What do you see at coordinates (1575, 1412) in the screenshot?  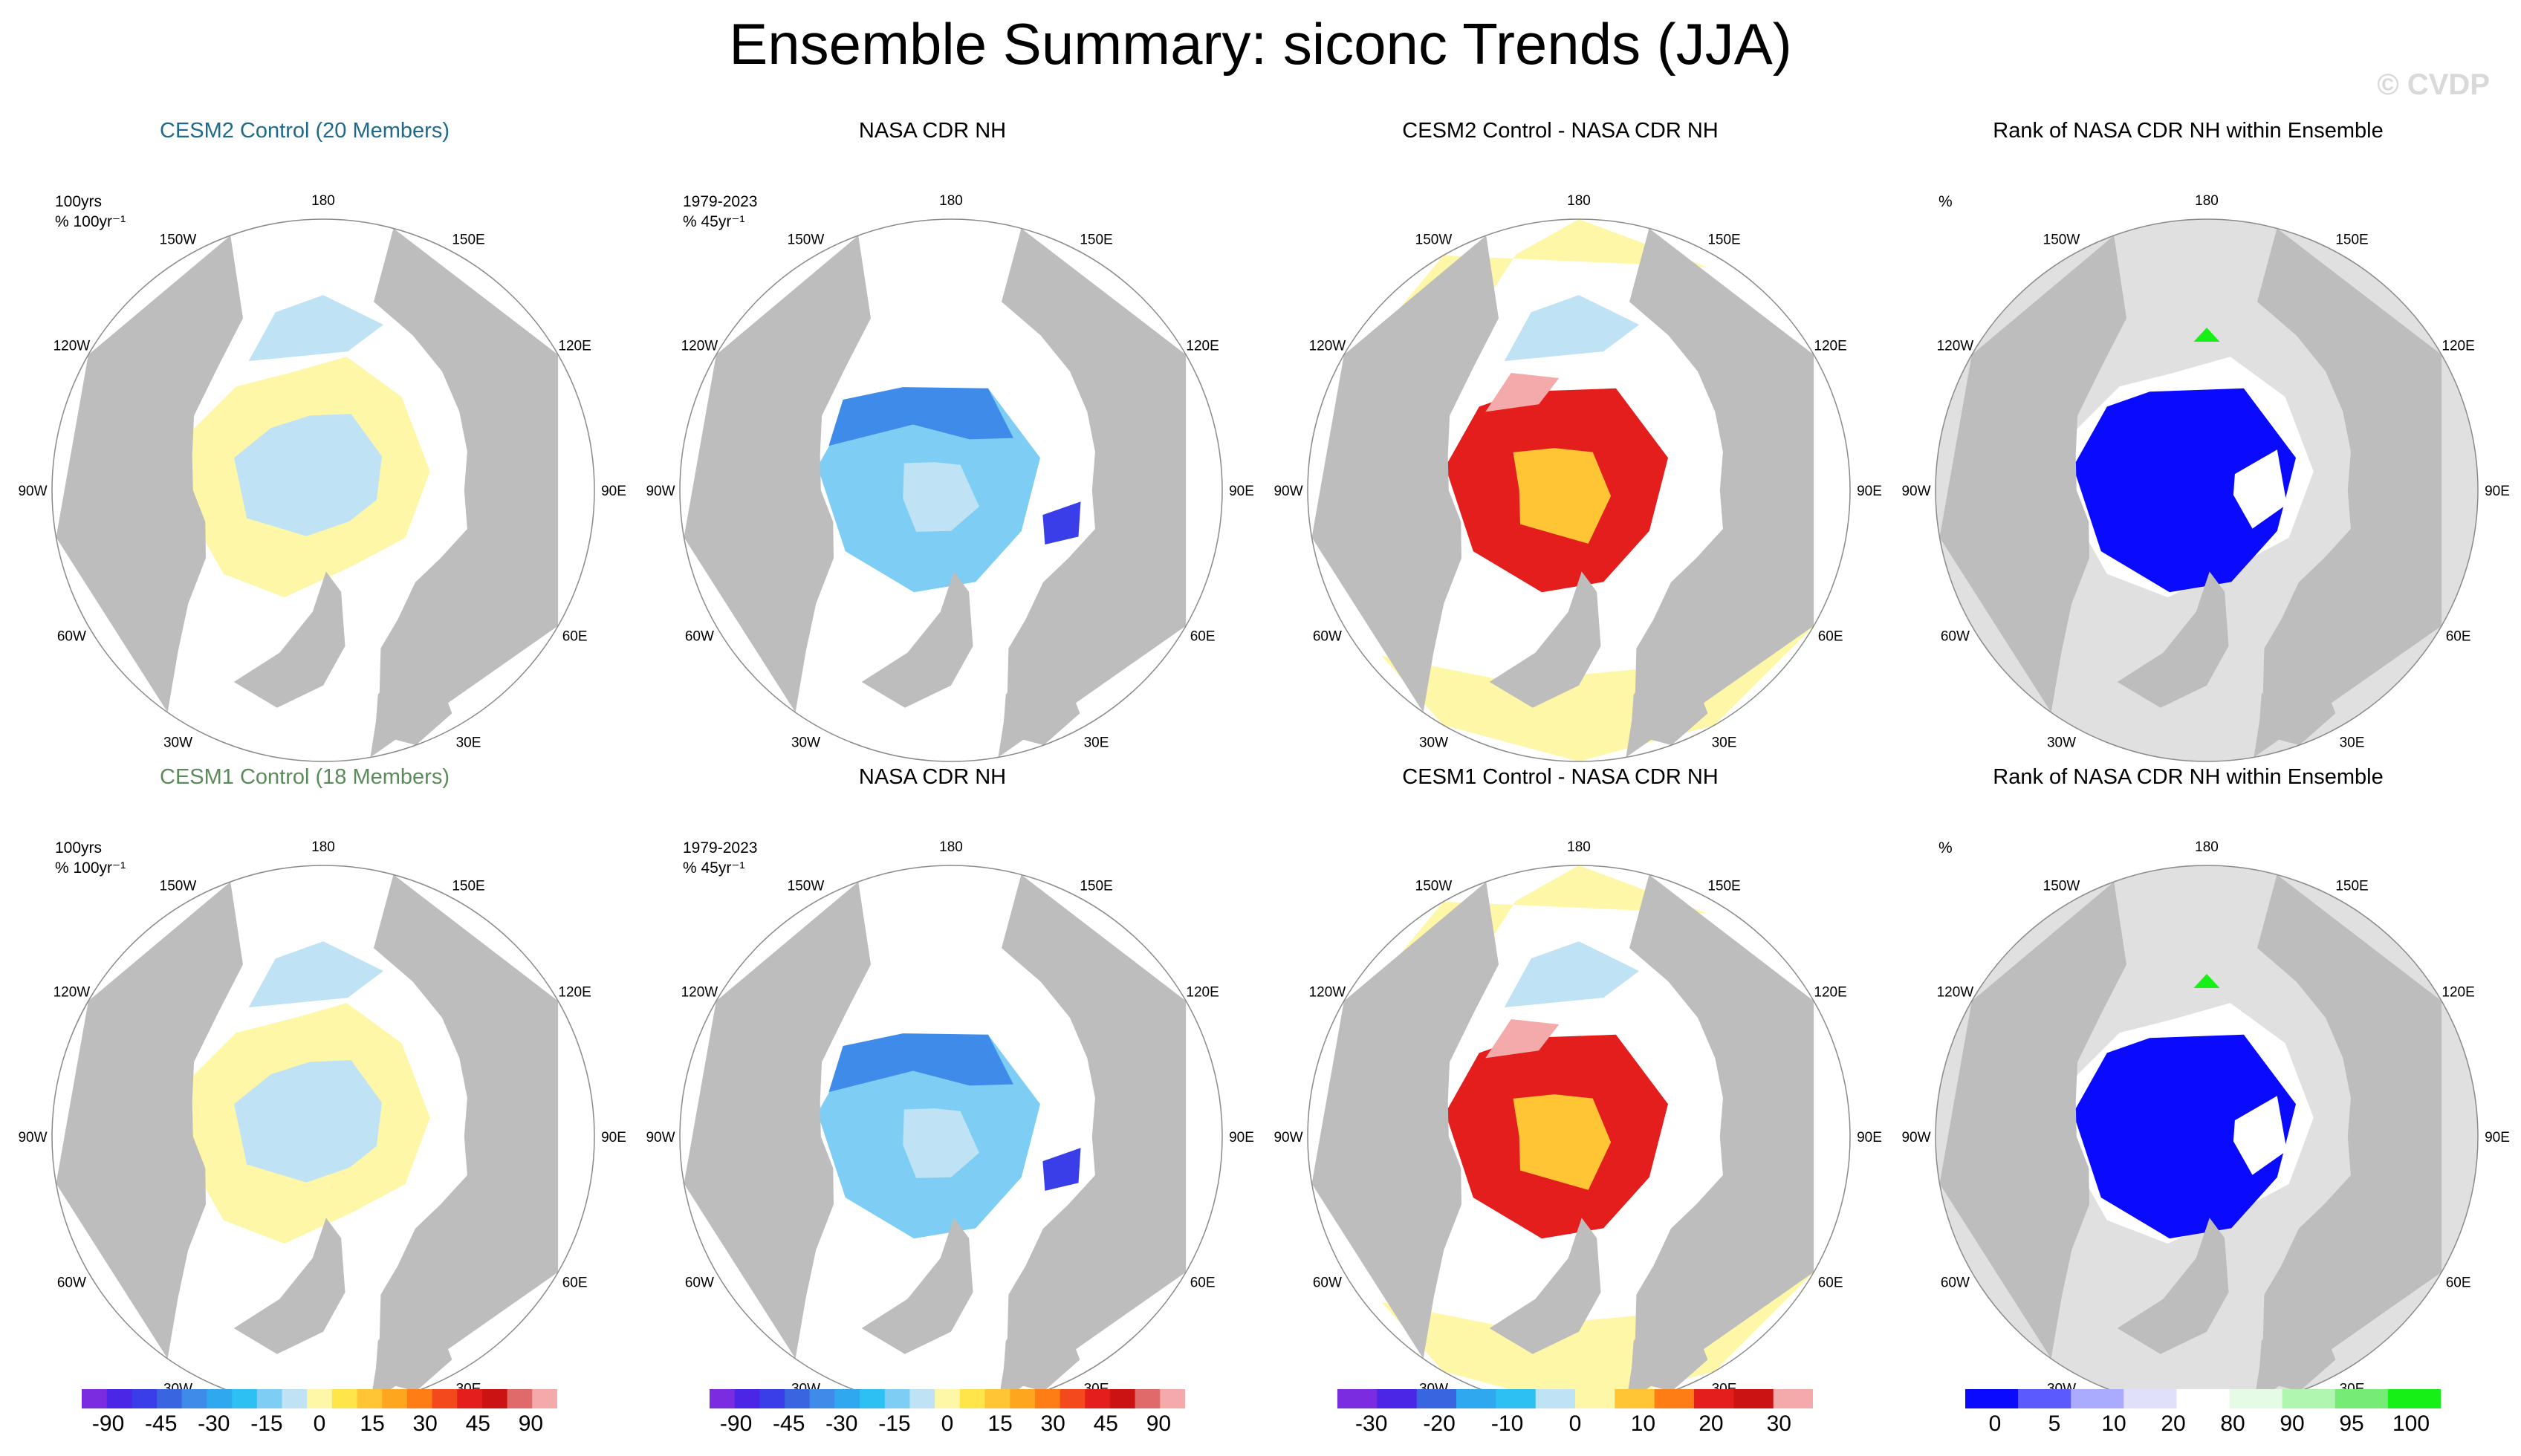 I see `diff-colorbar: -30 -20 -10 0 10 20 30` at bounding box center [1575, 1412].